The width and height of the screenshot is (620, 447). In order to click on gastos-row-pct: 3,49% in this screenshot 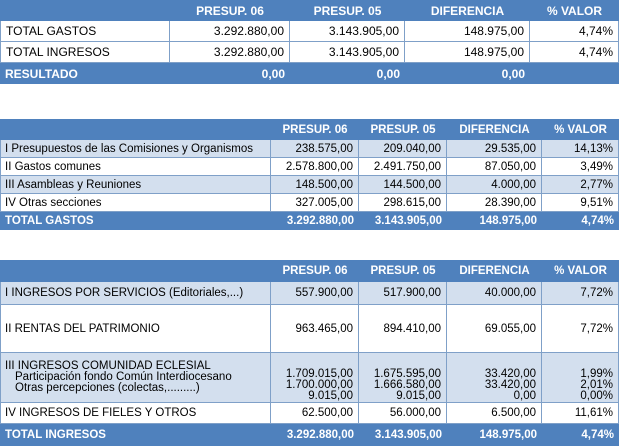, I will do `click(580, 167)`.